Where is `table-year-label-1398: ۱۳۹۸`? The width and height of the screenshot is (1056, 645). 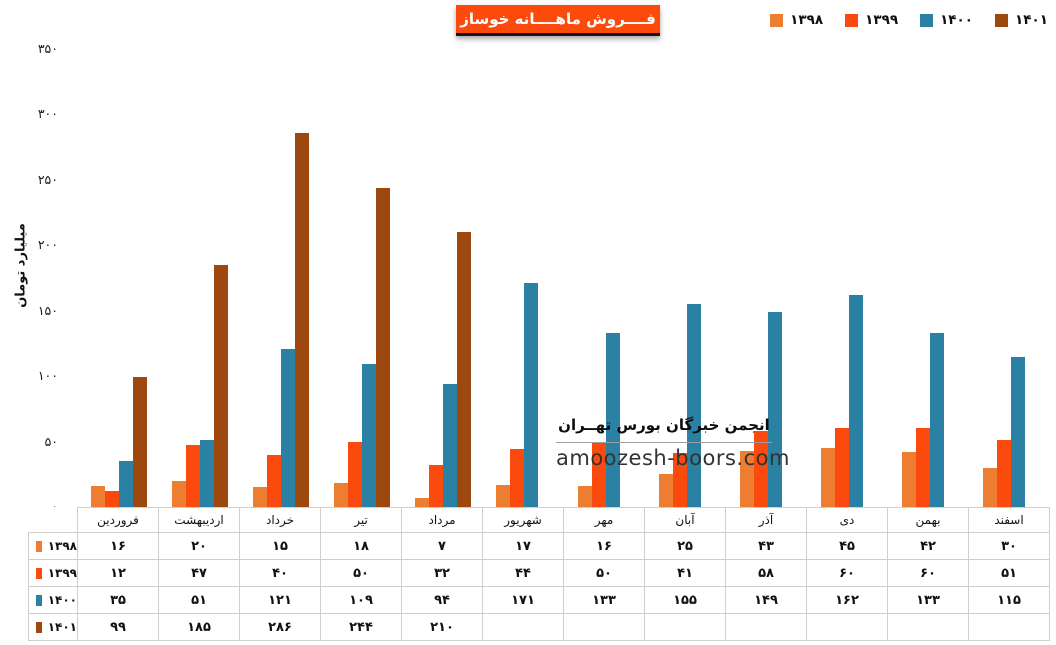 table-year-label-1398: ۱۳۹۸ is located at coordinates (62, 546).